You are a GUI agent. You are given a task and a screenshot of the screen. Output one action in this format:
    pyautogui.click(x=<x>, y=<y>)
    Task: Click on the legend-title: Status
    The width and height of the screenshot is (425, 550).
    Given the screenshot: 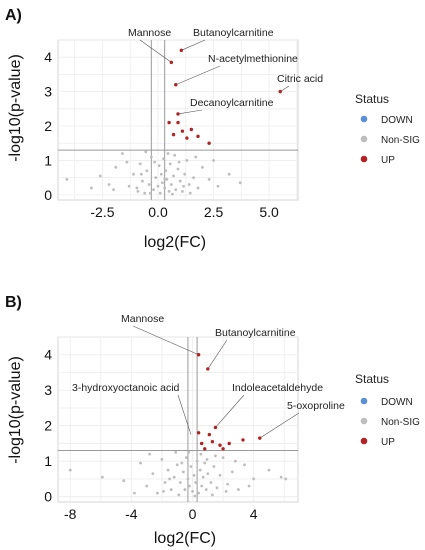 What is the action you would take?
    pyautogui.click(x=372, y=379)
    